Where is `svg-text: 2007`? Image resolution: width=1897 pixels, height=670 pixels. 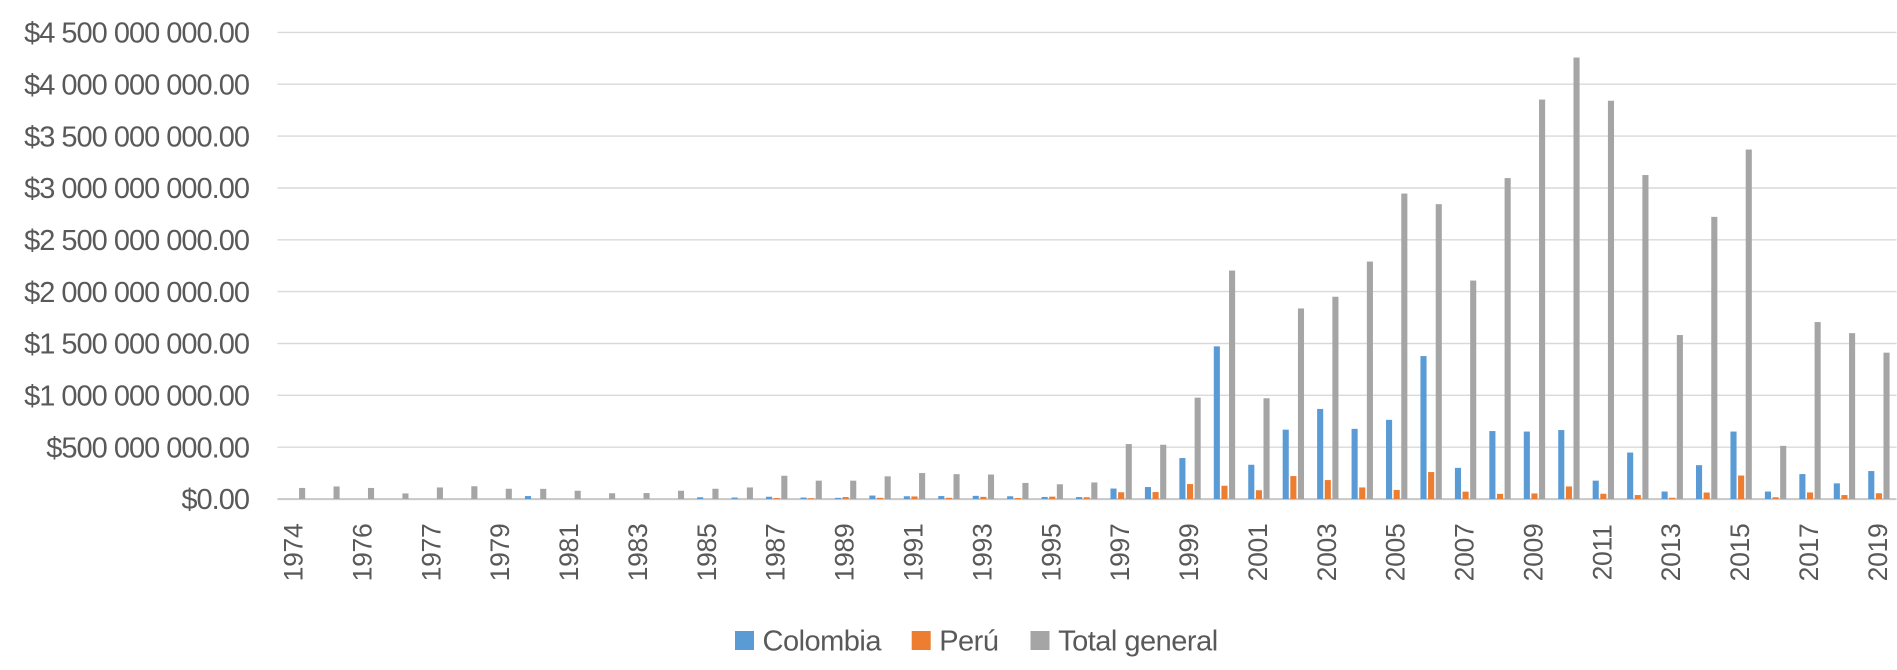
svg-text: 2007 is located at coordinates (1465, 553).